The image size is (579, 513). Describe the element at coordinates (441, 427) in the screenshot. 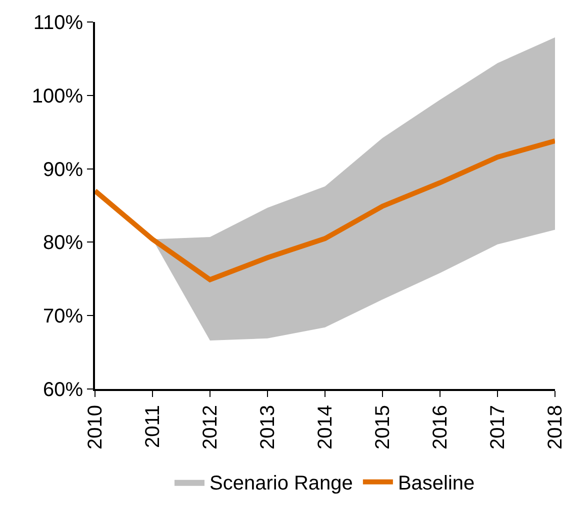

I see `x-tick-label: 2016` at that location.